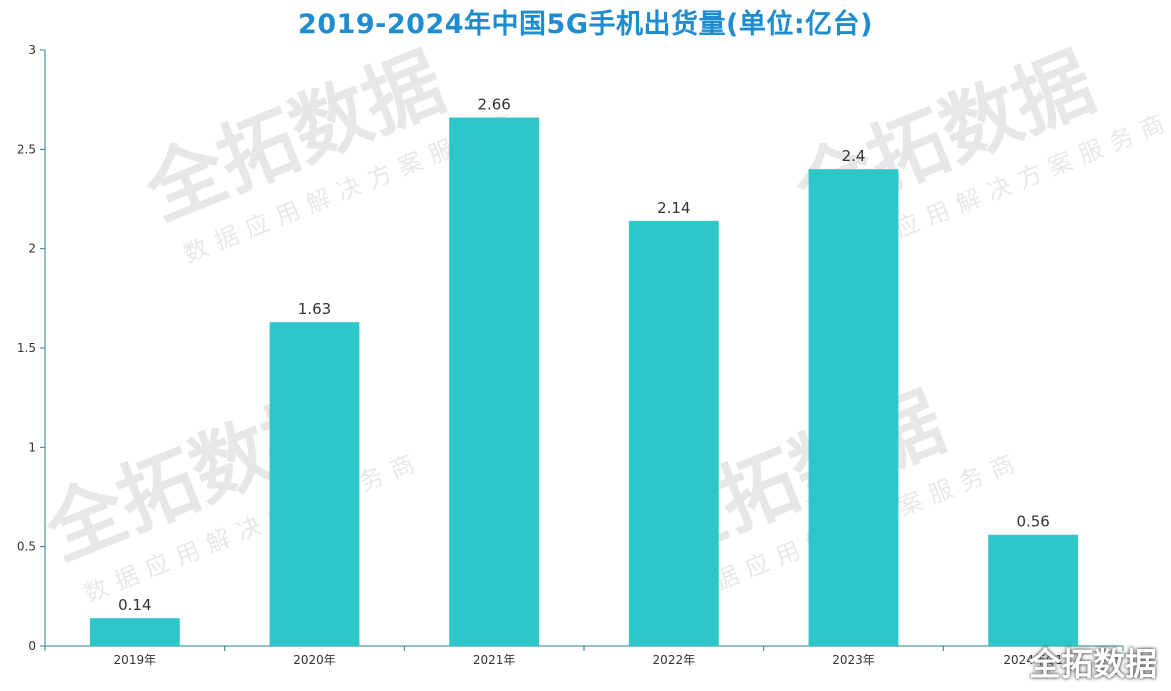  Describe the element at coordinates (32, 249) in the screenshot. I see `y-tick-label: 2` at that location.